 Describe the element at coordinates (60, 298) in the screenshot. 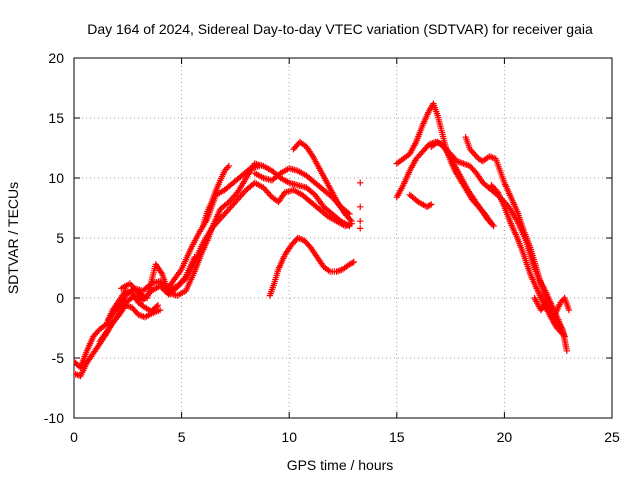

I see `y-tick-label: 0` at that location.